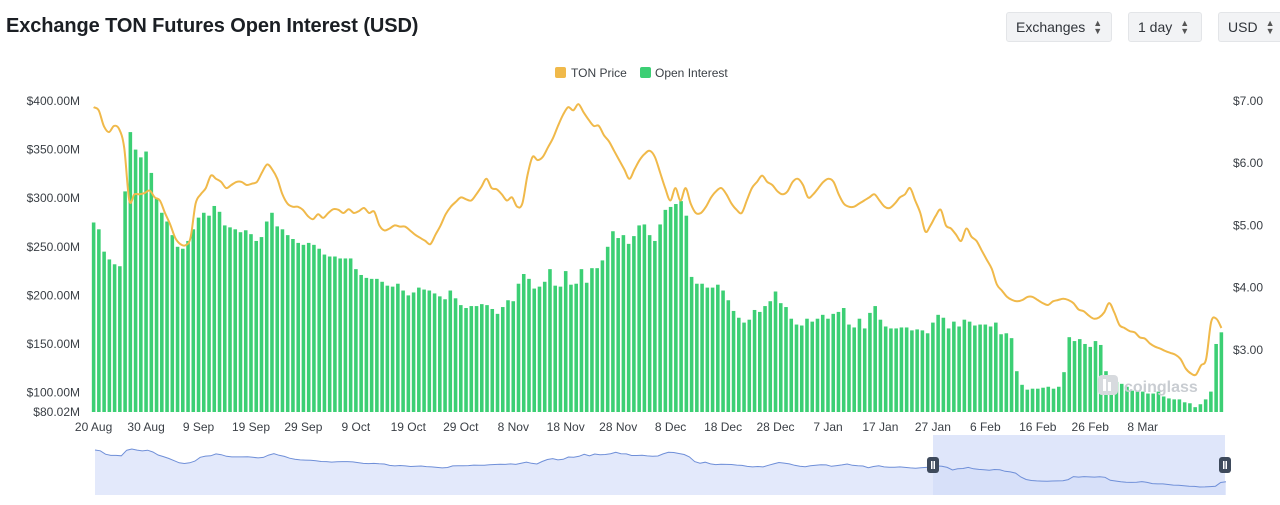  What do you see at coordinates (1249, 27) in the screenshot?
I see `currency-select: USD ▲ ▼` at bounding box center [1249, 27].